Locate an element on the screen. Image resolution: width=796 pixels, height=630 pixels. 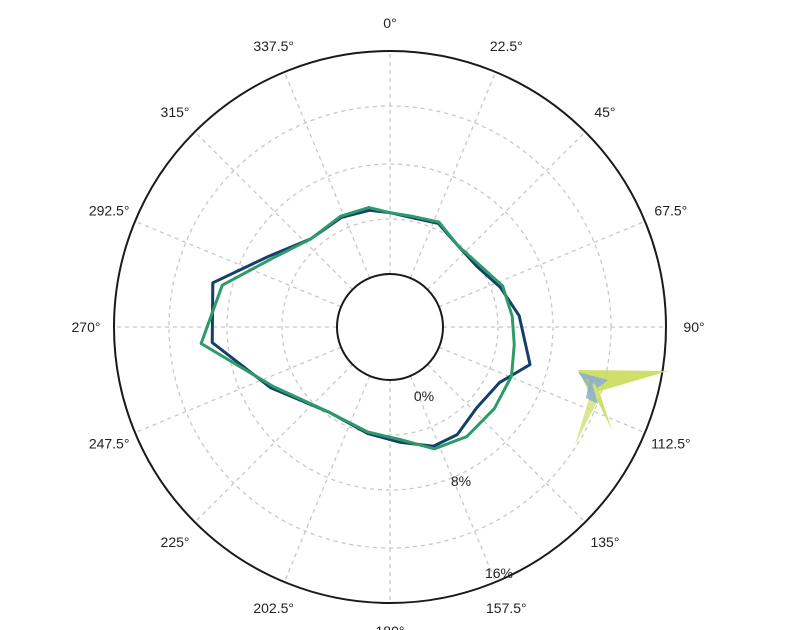
angle-tick-label: 22.5° is located at coordinates (506, 46).